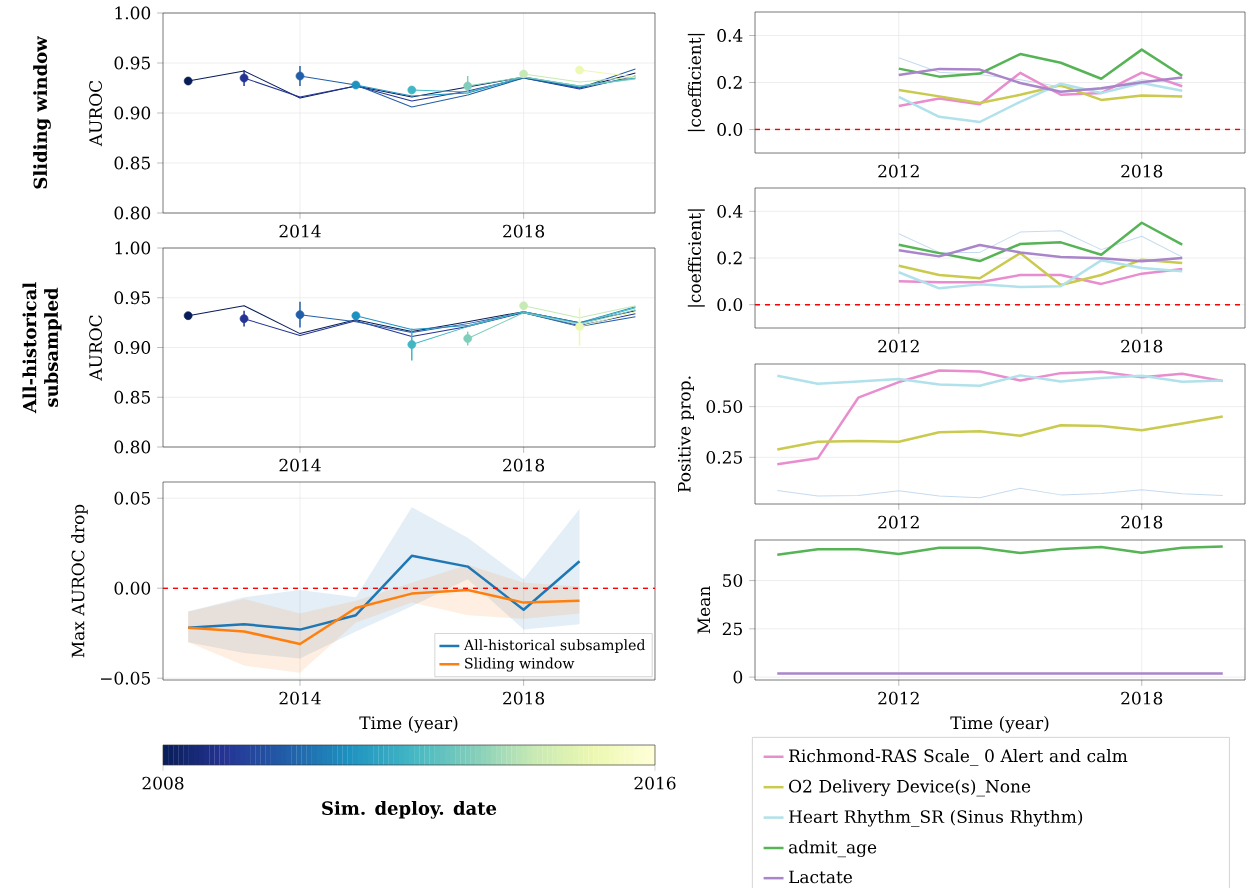 The width and height of the screenshot is (1249, 888). Describe the element at coordinates (821, 877) in the screenshot. I see `legend-label: Lactate` at that location.